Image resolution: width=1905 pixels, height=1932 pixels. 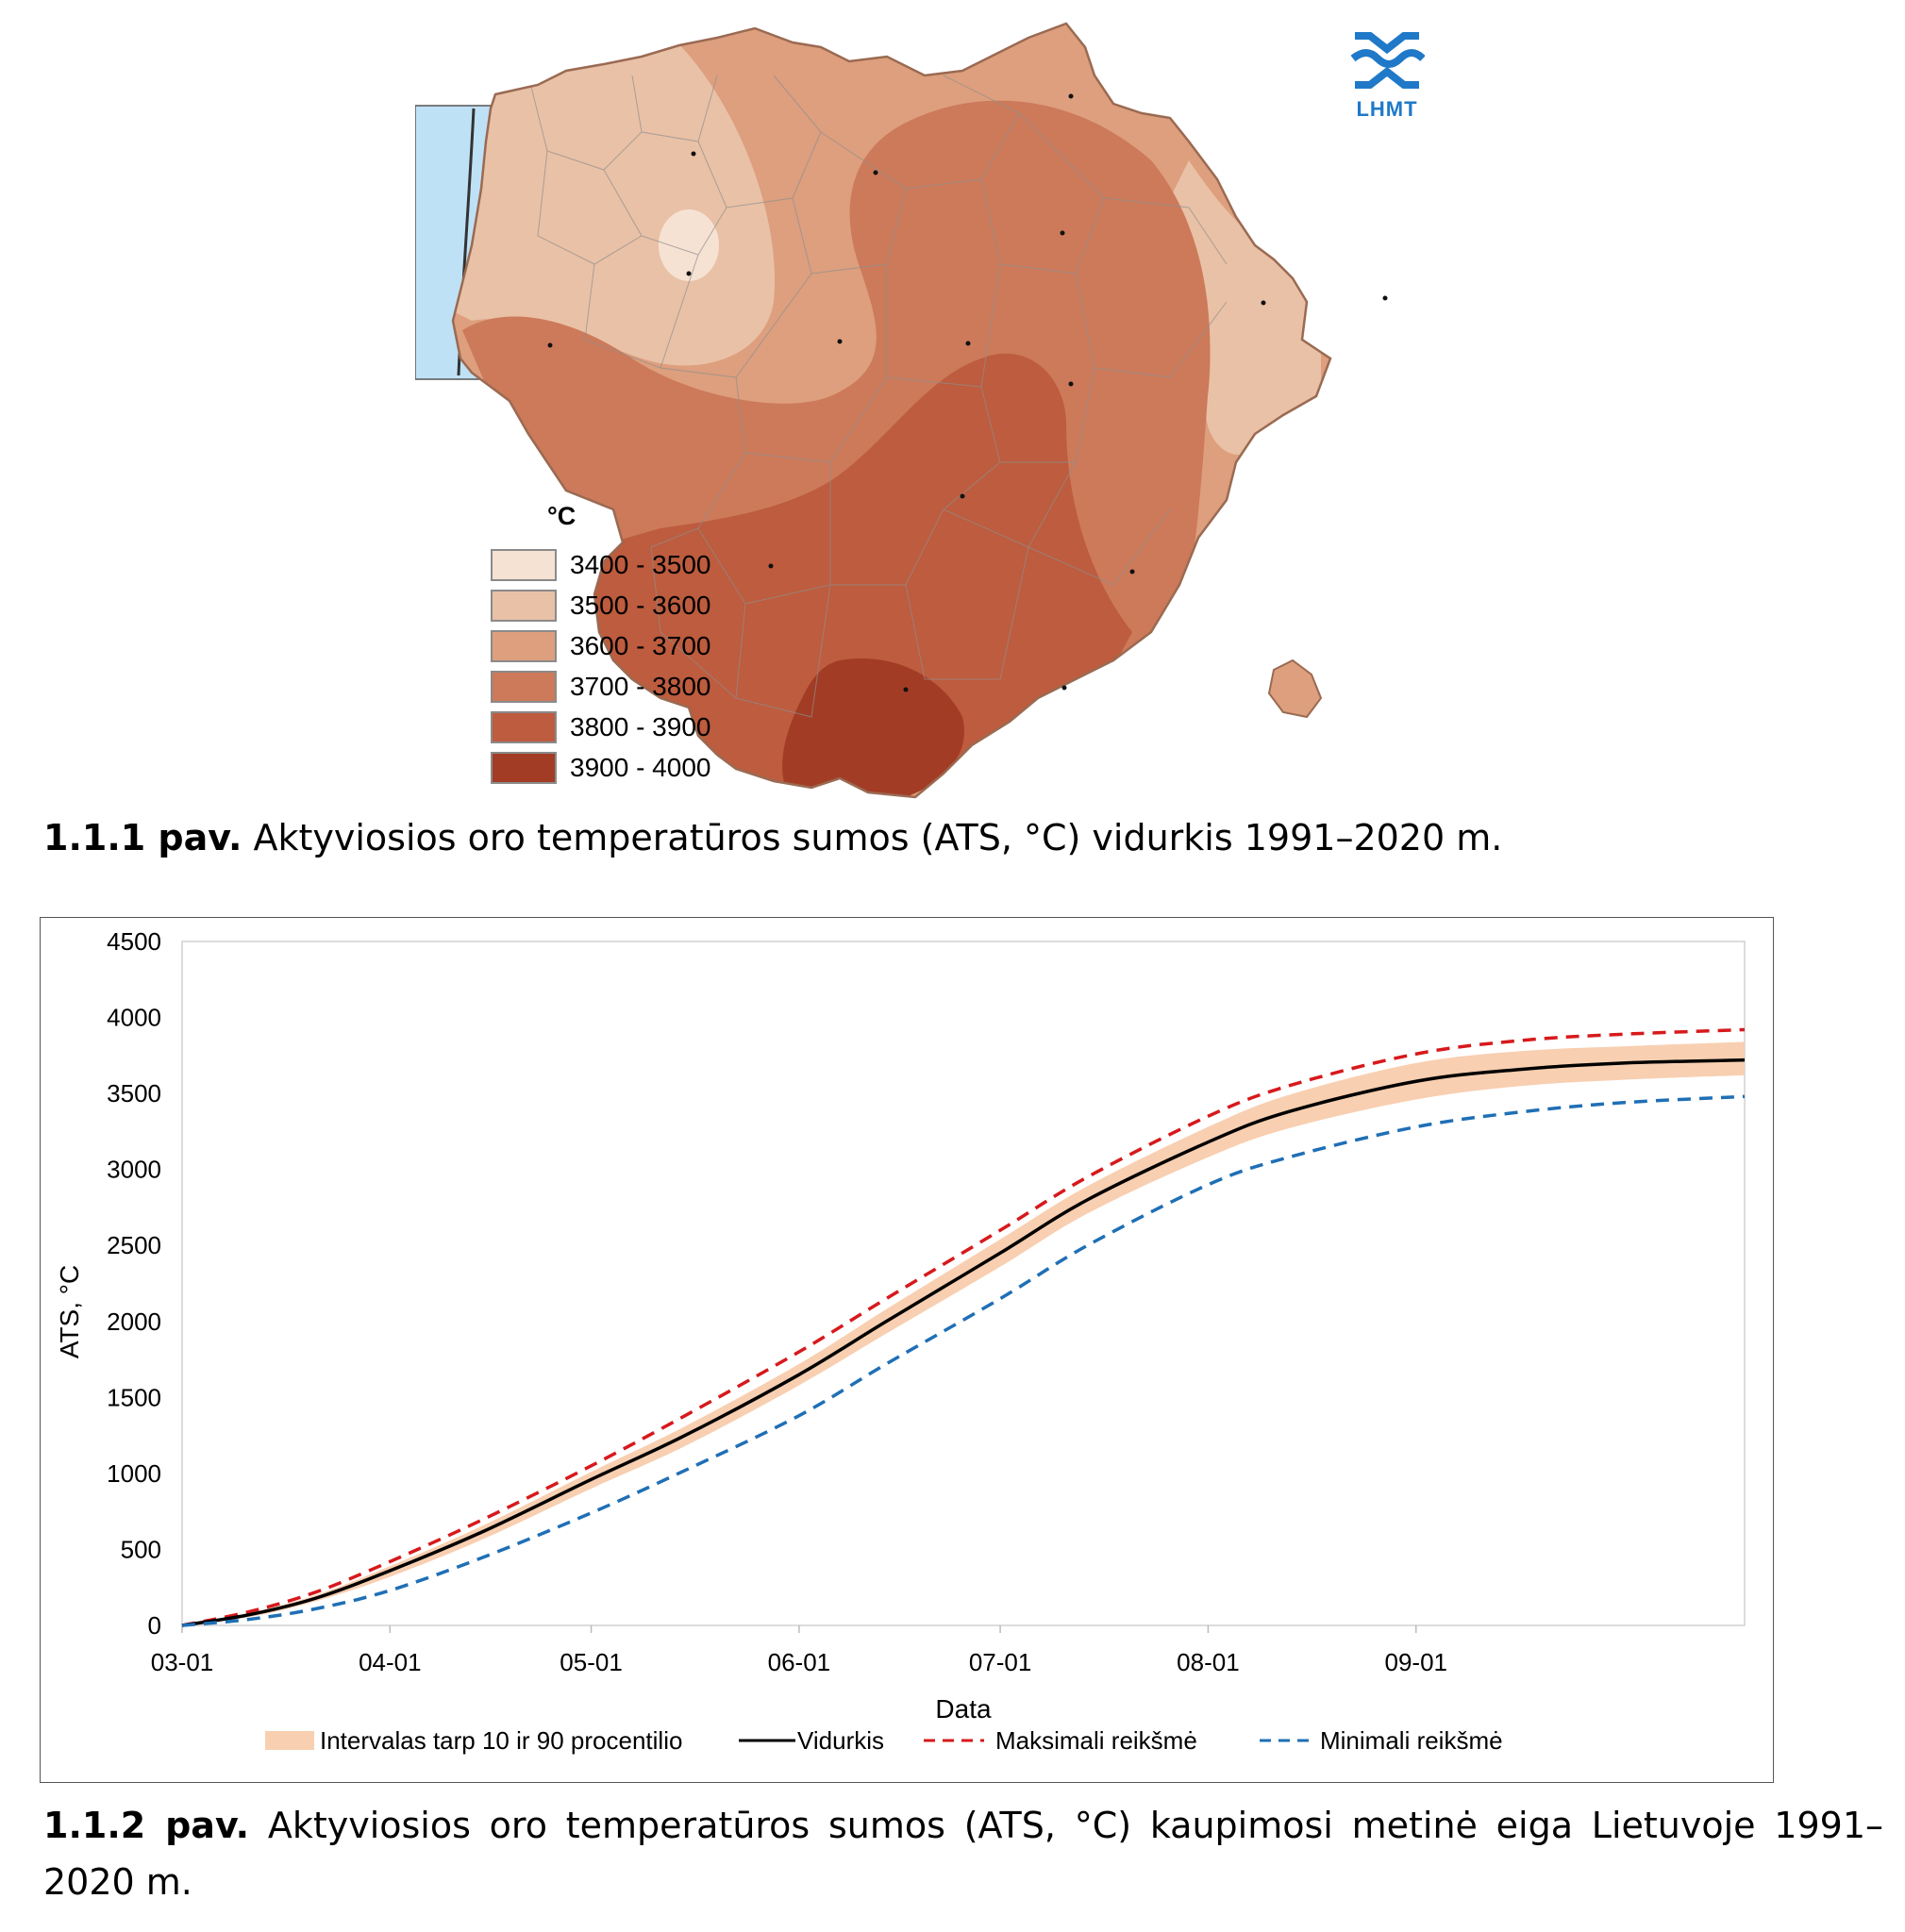 I want to click on legend-item: 3900 - 4000, so click(x=600, y=768).